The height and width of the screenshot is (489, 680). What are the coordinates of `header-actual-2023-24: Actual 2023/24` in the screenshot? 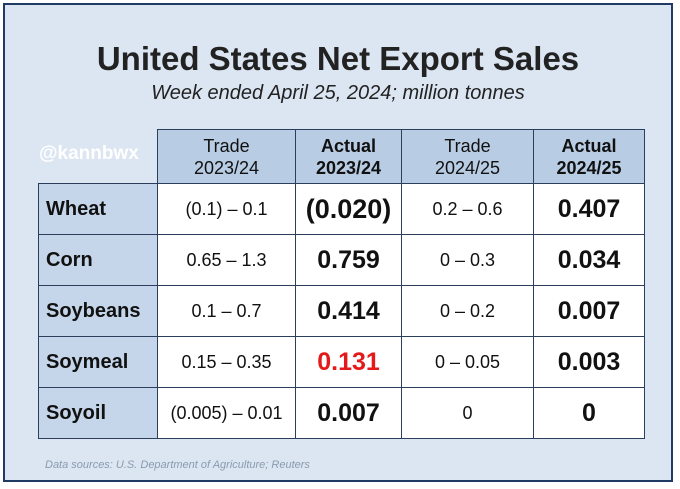 It's located at (348, 156).